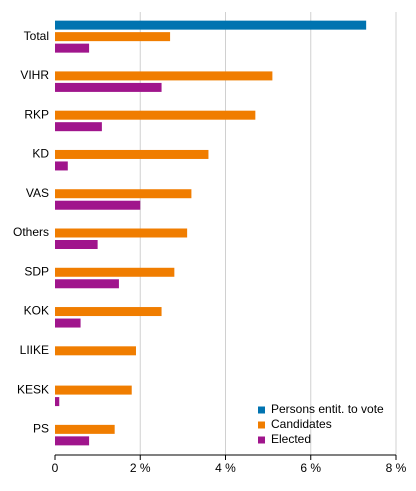 The width and height of the screenshot is (416, 491). I want to click on y-tick-label: Others, so click(31, 232).